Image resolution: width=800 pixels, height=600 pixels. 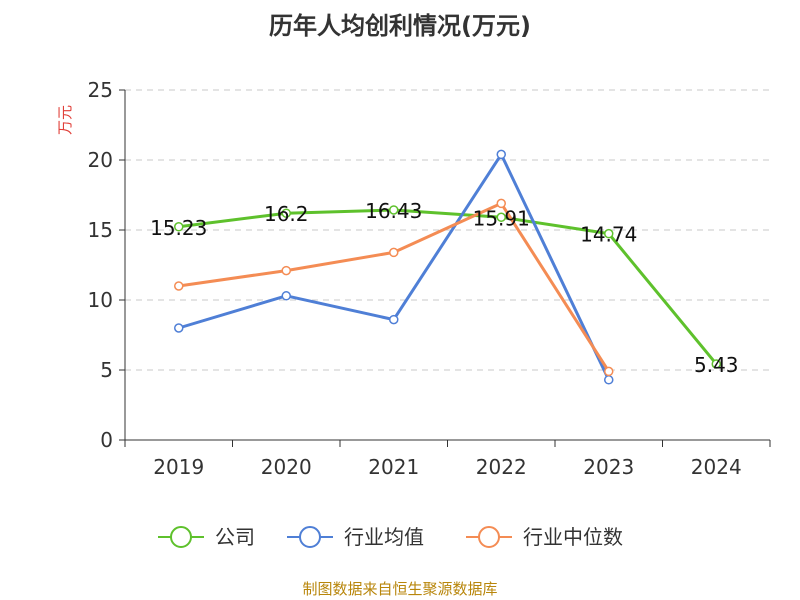 What do you see at coordinates (400, 589) in the screenshot?
I see `data-source-note: 制图数据来自恒生聚源数据库` at bounding box center [400, 589].